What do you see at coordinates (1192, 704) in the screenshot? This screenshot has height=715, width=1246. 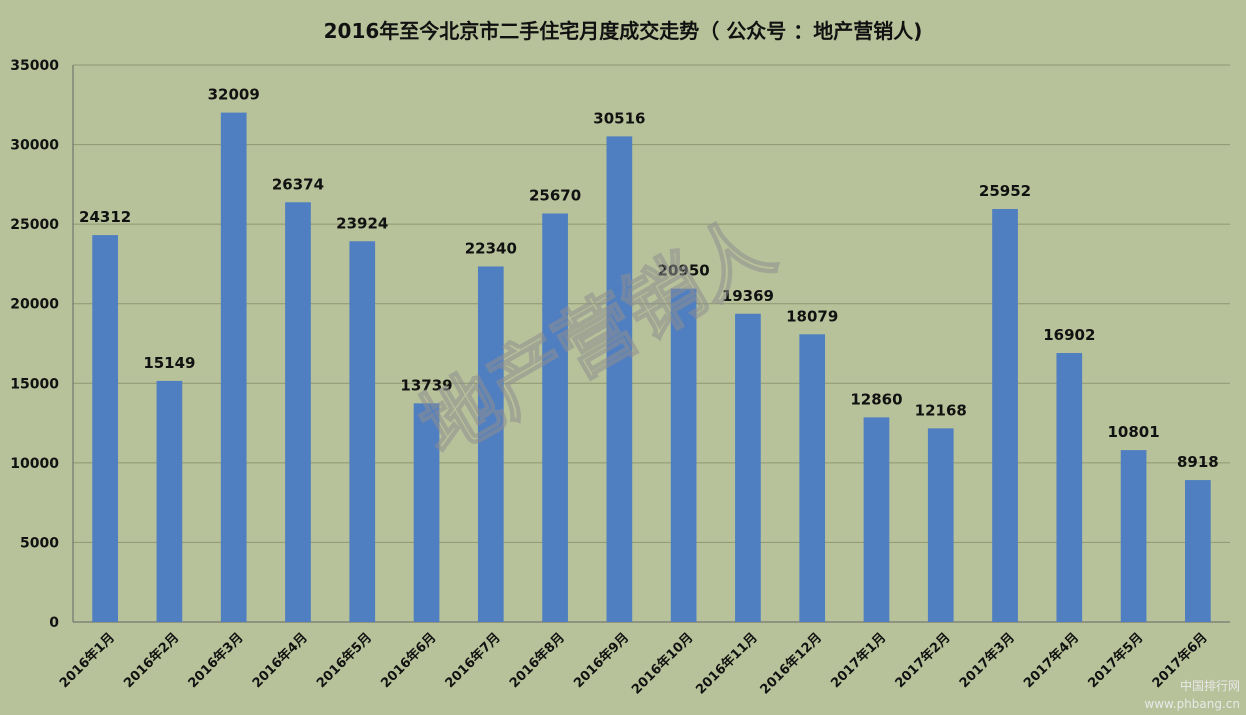 I see `corner-watermark-line2: www.phbang.cn` at bounding box center [1192, 704].